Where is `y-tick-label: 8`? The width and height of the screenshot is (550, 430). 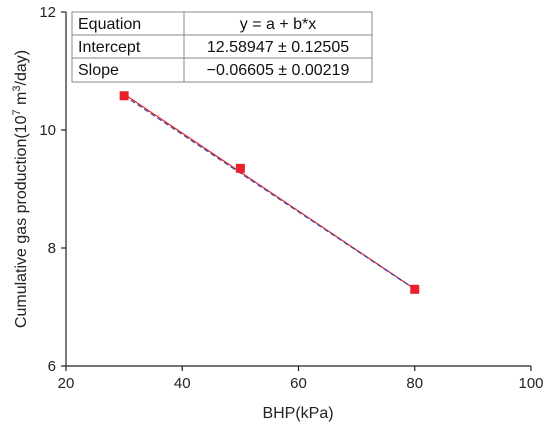
y-tick-label: 8 is located at coordinates (52, 248).